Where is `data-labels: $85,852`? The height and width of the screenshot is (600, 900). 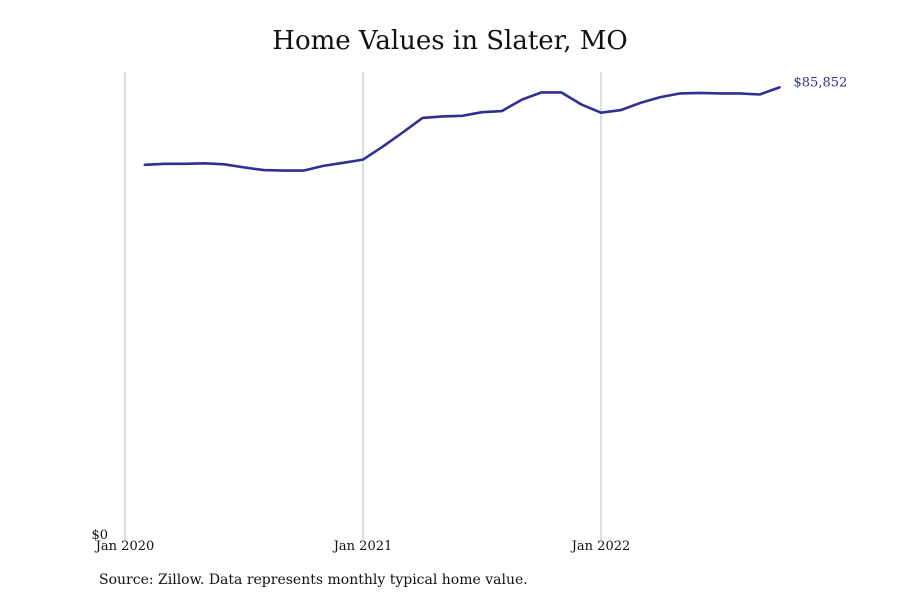
data-labels: $85,852 is located at coordinates (821, 82).